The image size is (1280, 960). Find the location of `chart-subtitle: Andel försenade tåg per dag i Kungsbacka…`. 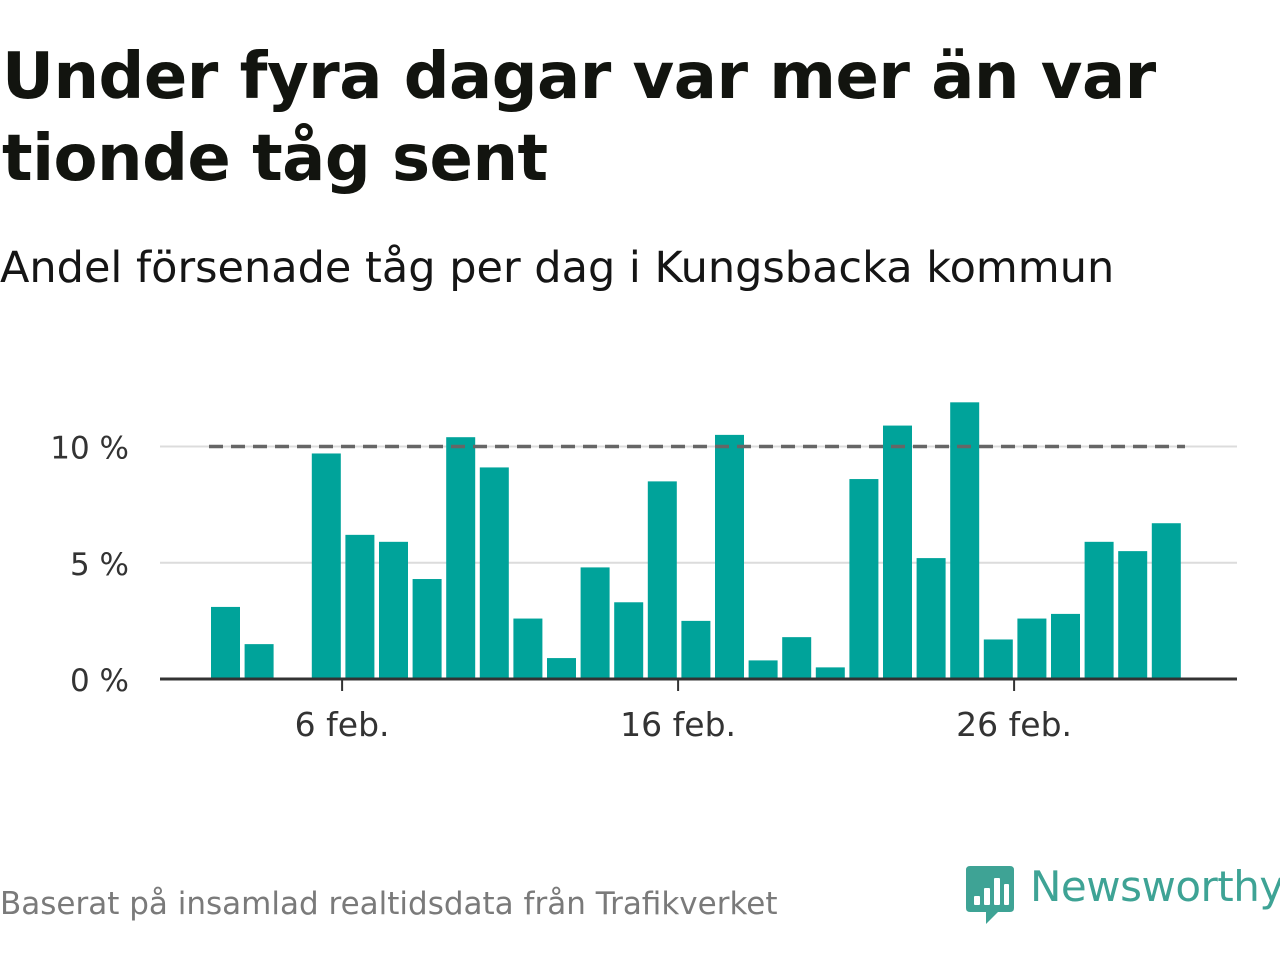

chart-subtitle: Andel försenade tåg per dag i Kungsbacka… is located at coordinates (557, 268).